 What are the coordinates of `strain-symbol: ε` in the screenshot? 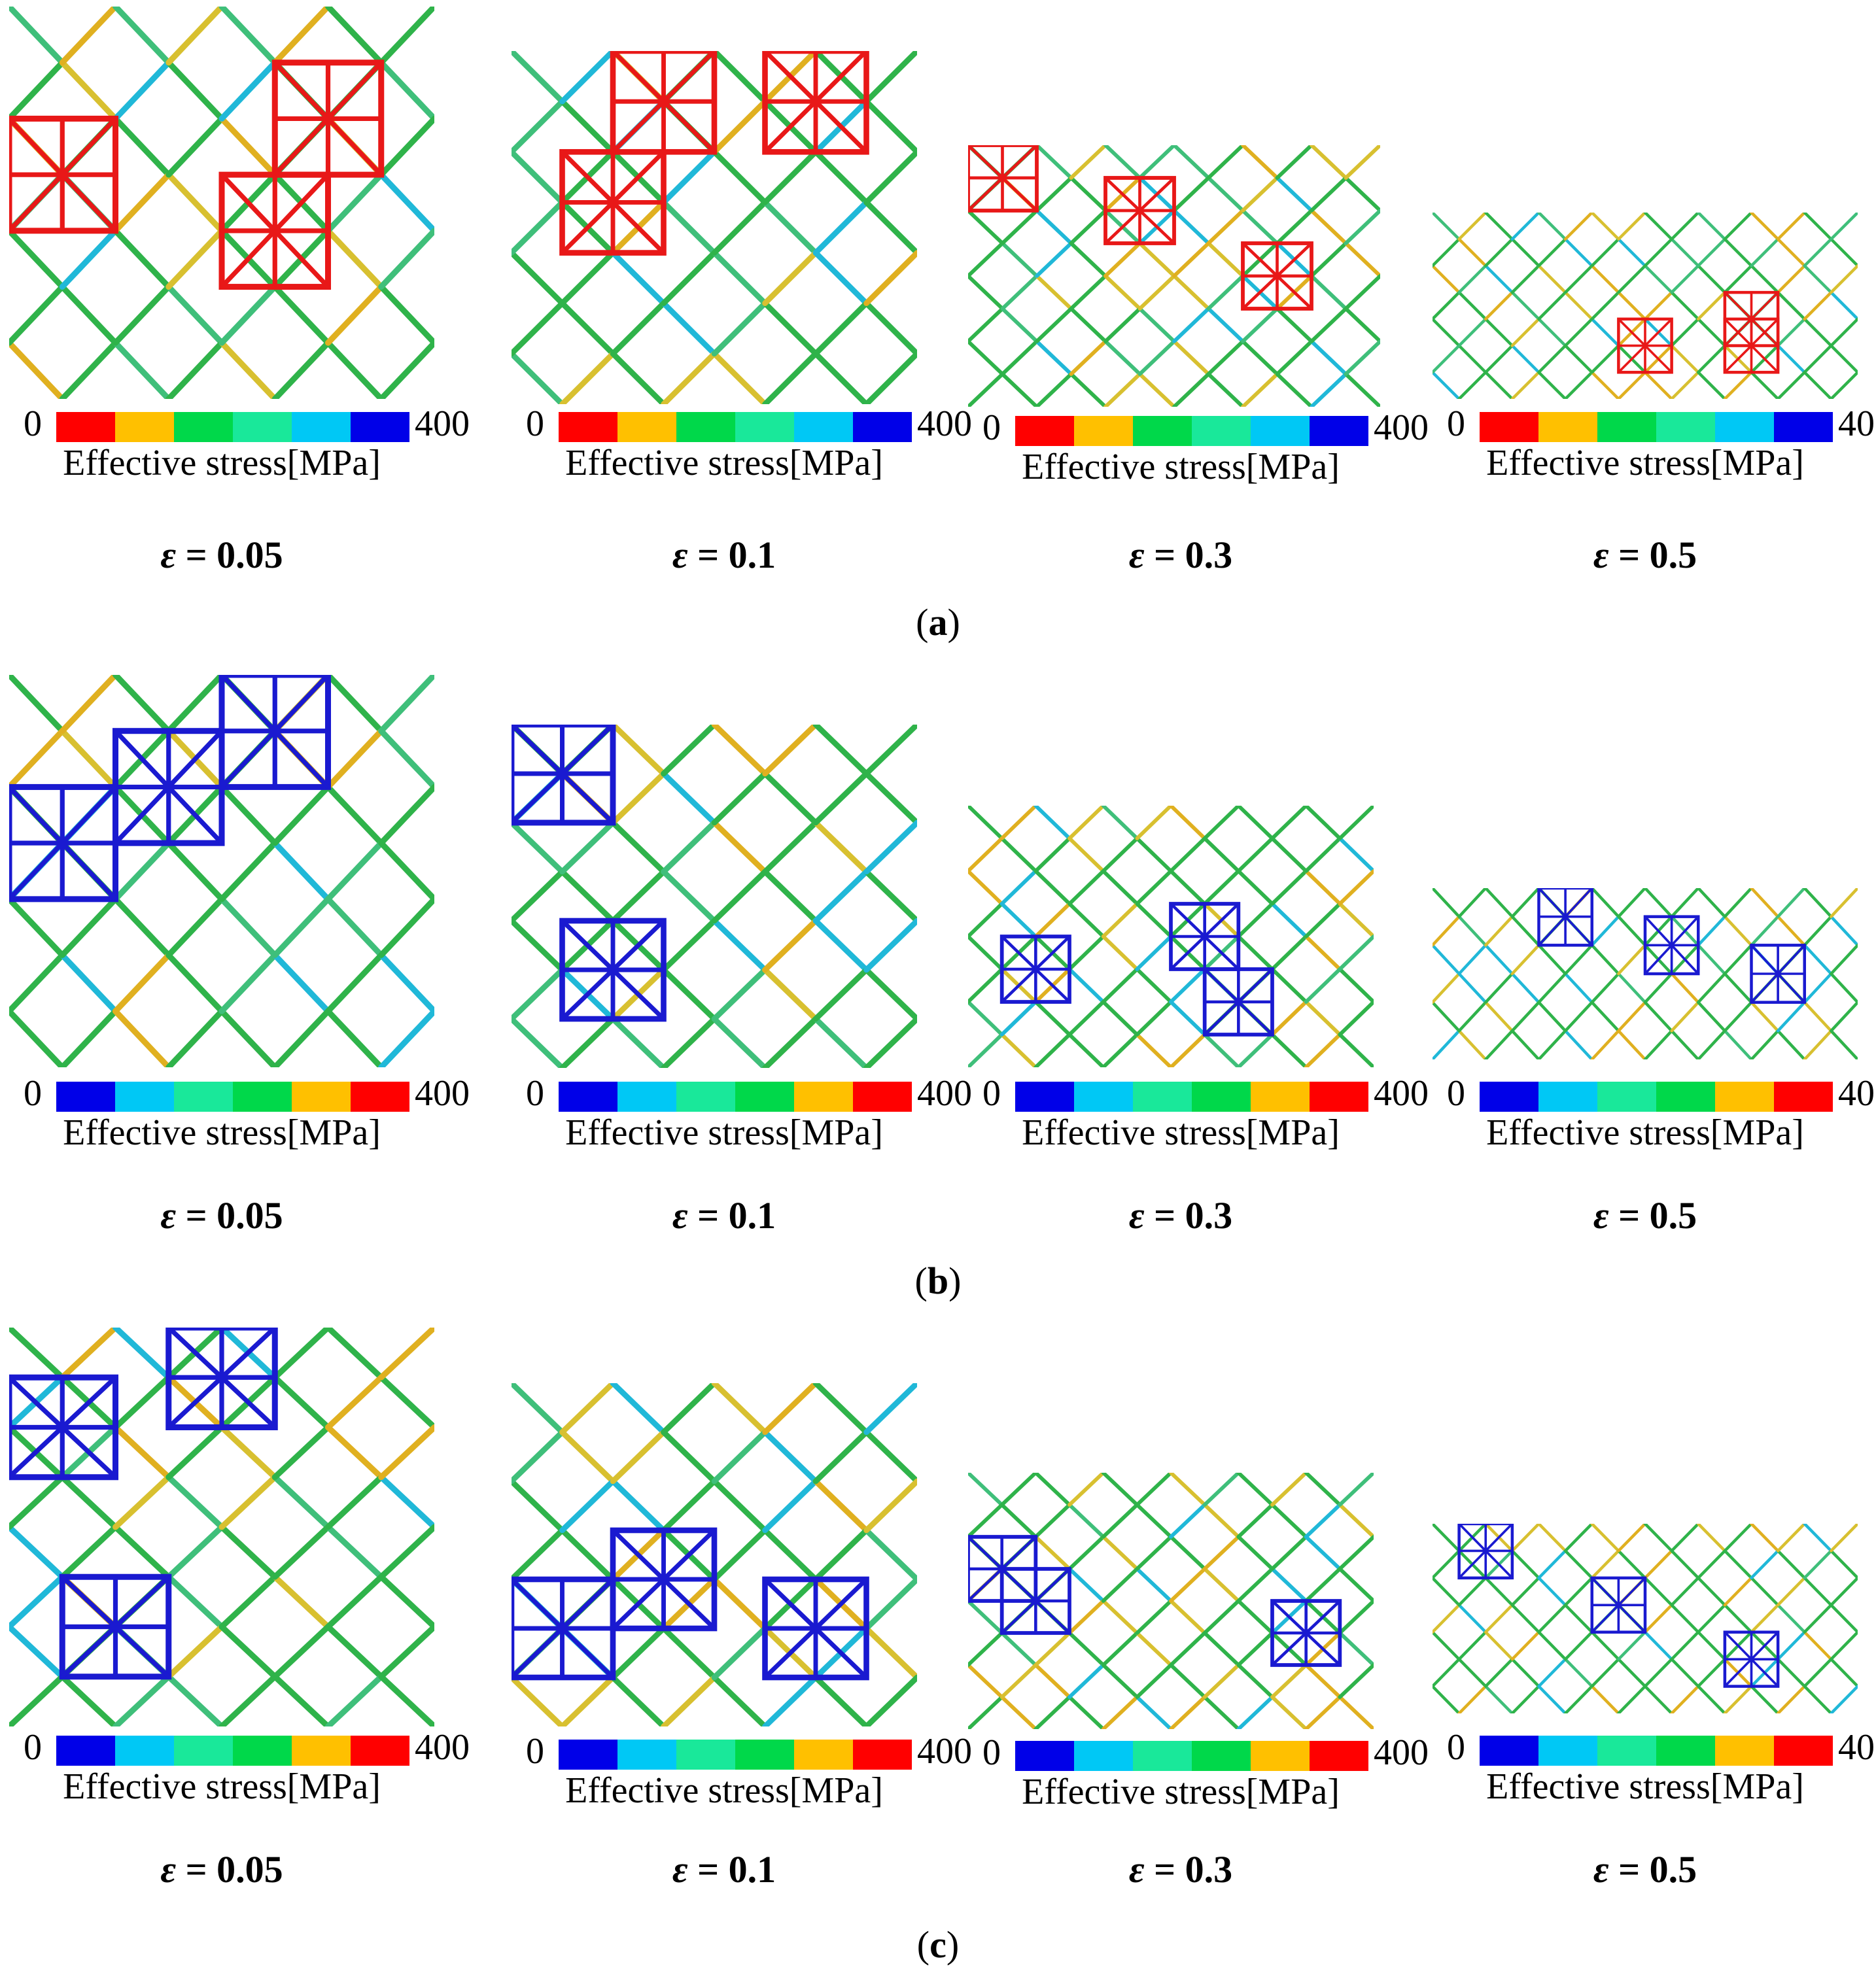 It's located at (680, 555).